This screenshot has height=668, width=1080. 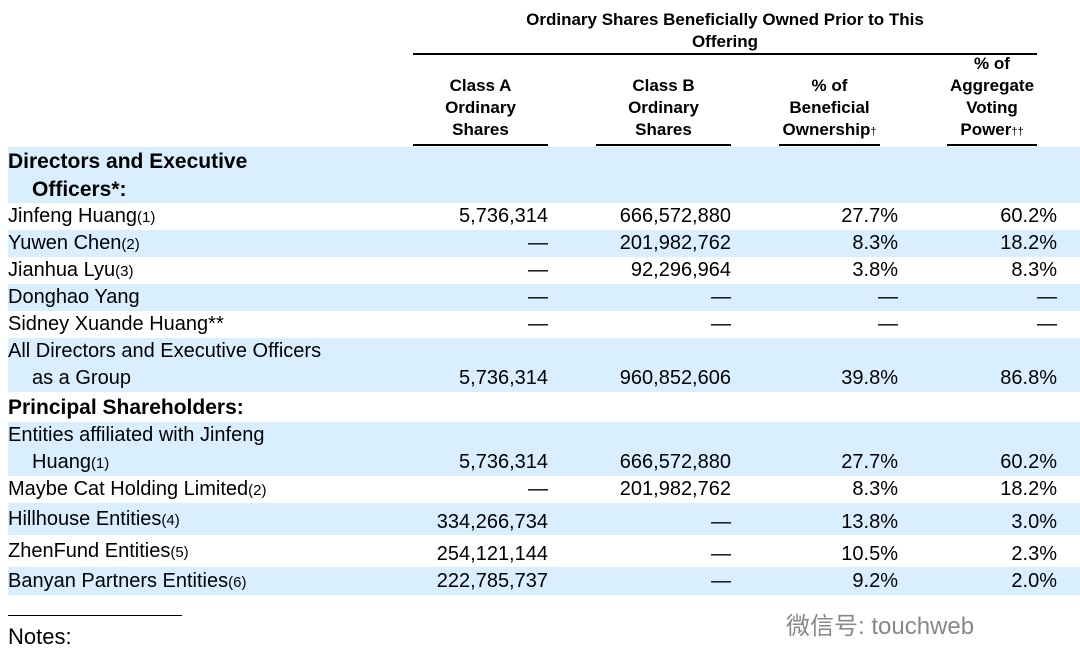 What do you see at coordinates (179, 552) in the screenshot?
I see `row-note: (5)` at bounding box center [179, 552].